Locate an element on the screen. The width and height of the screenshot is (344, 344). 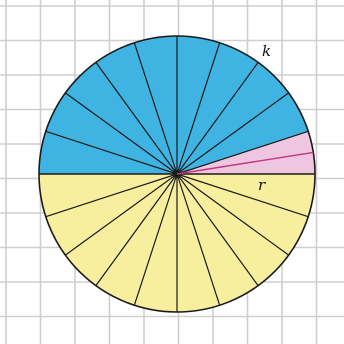
radius-label-r: r is located at coordinates (262, 185).